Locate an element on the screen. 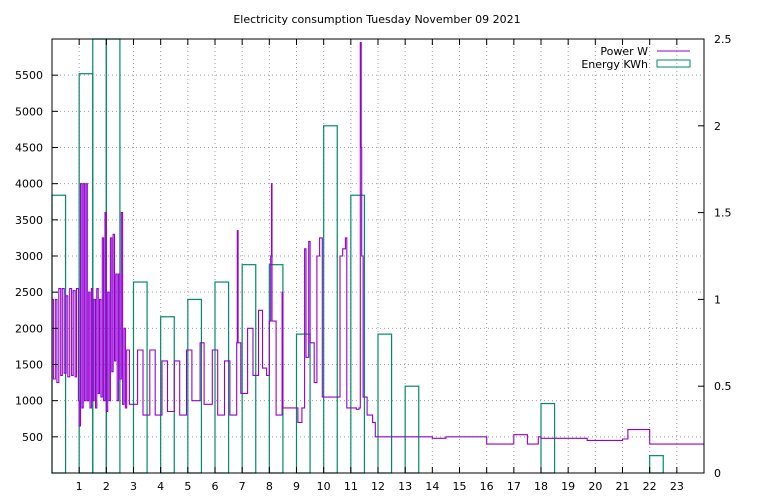  x-tick-label: 10 is located at coordinates (324, 486).